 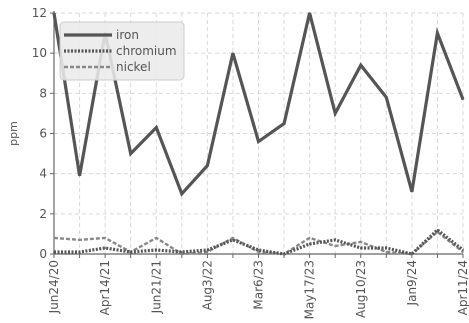 I want to click on y-tick-label: 8, so click(x=43, y=93).